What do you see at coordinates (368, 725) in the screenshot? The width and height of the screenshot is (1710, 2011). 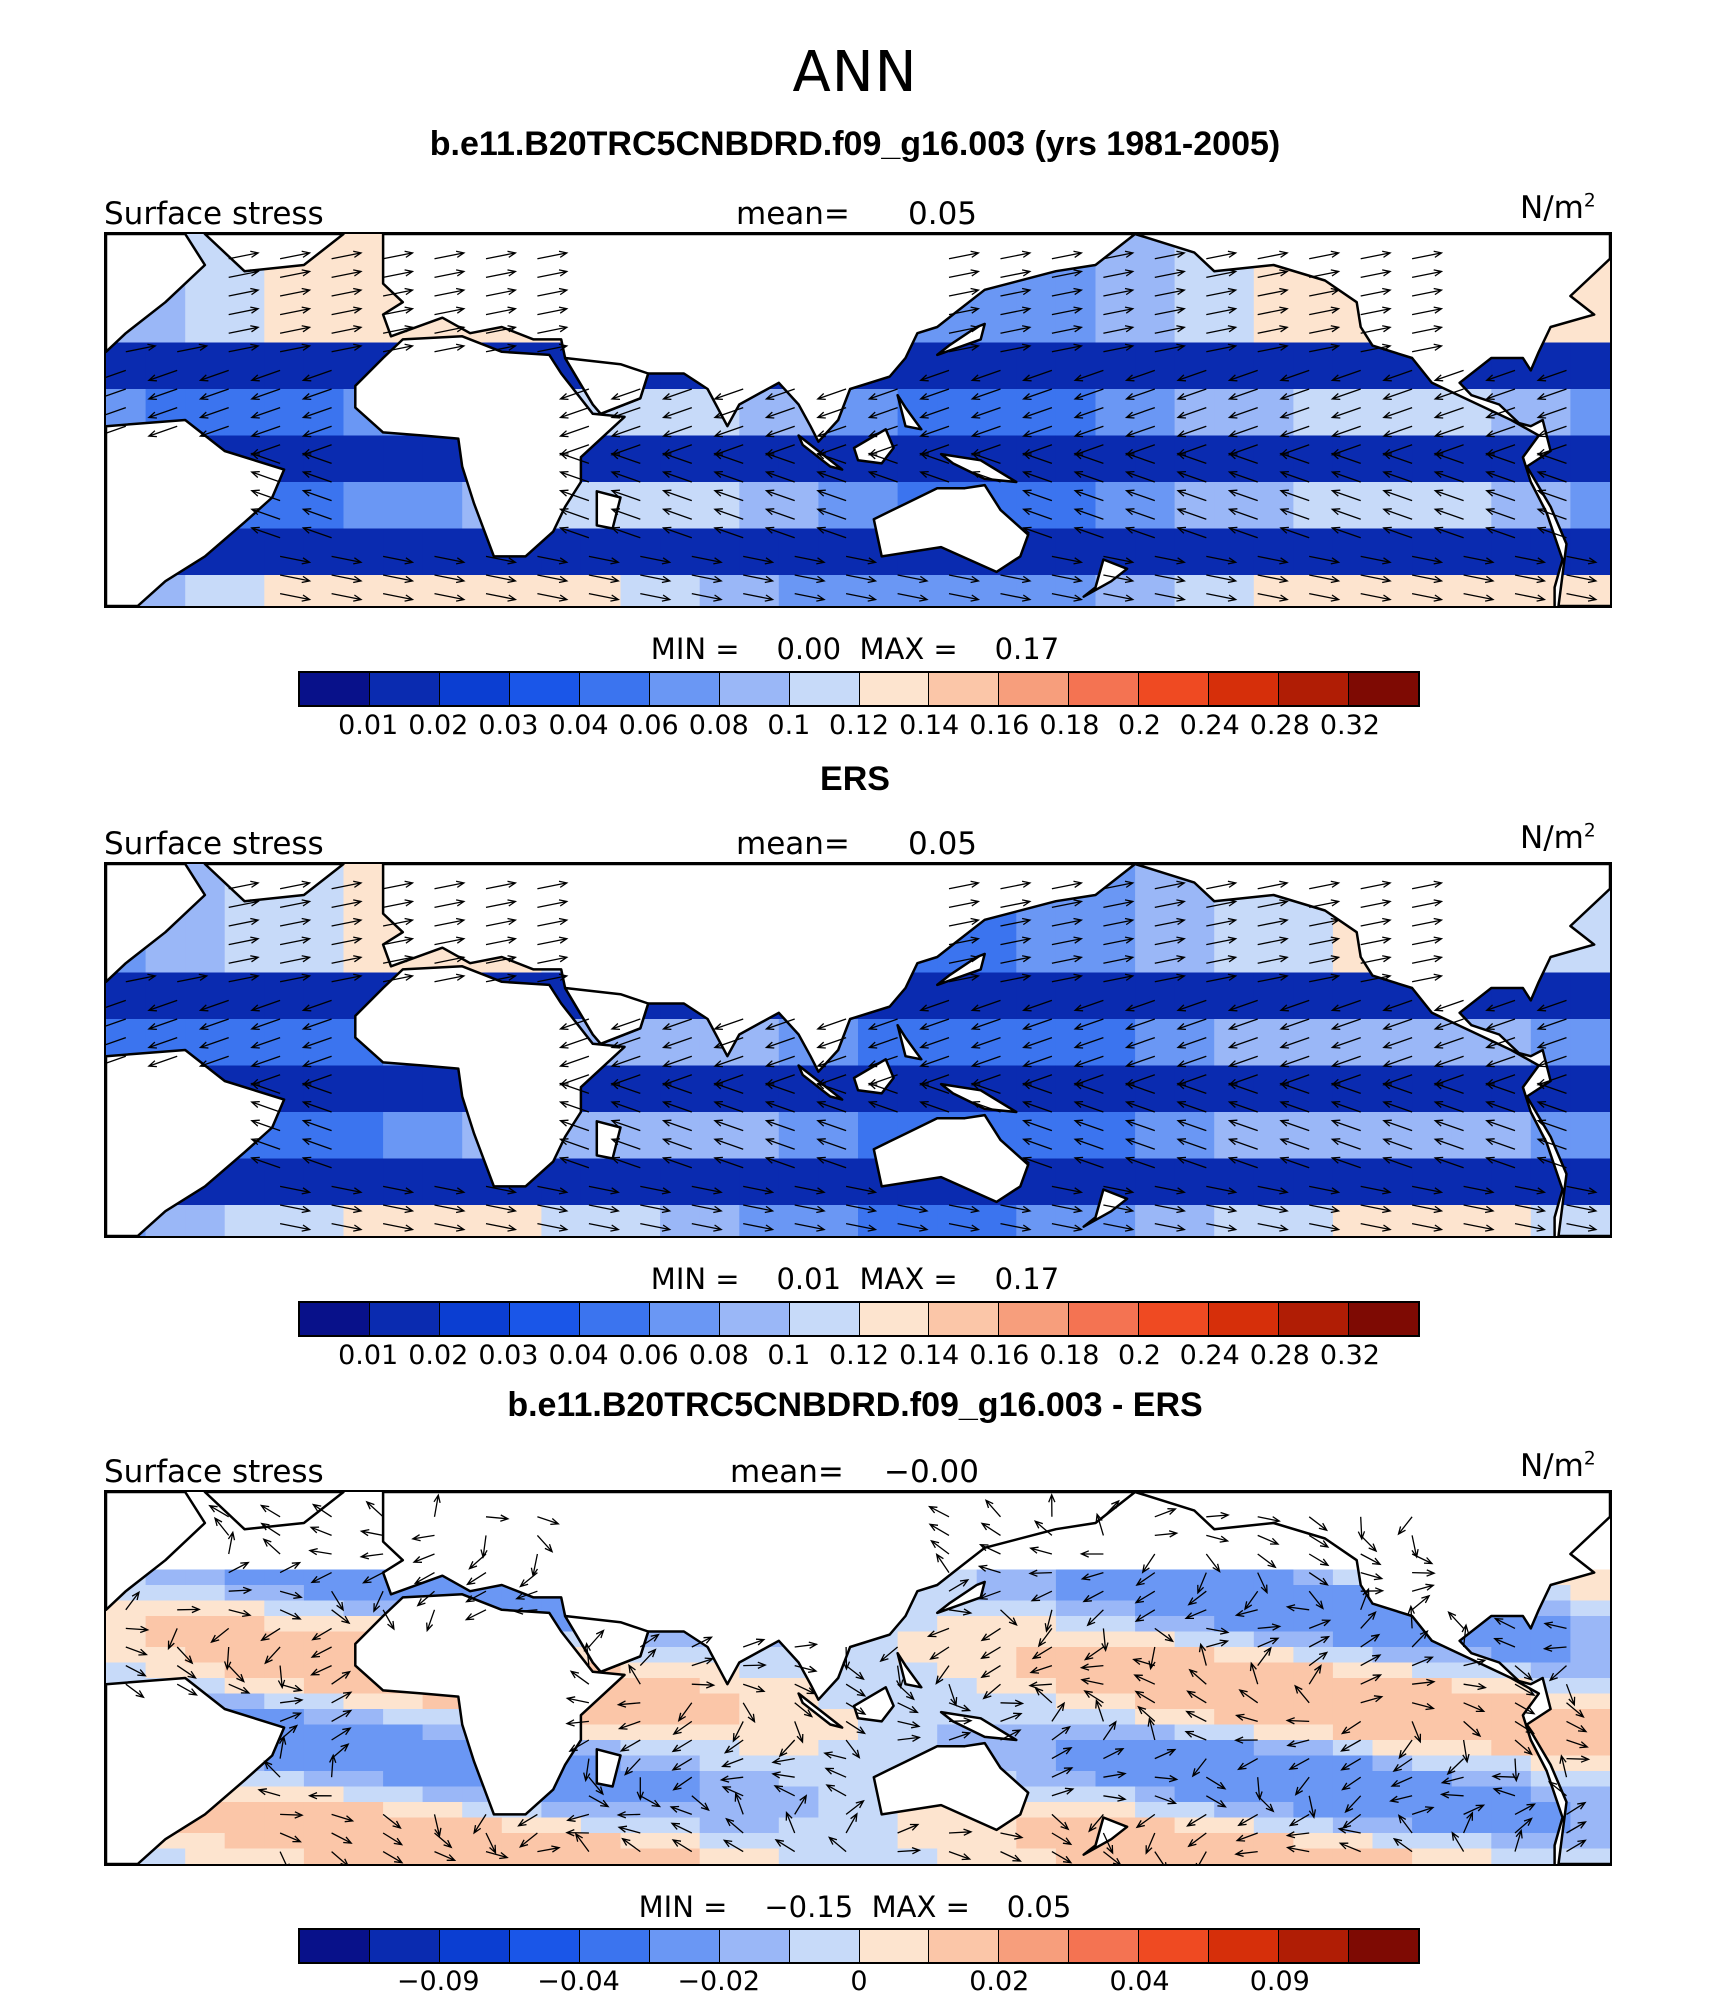 I see `colorbar-tick-label: 0.01` at bounding box center [368, 725].